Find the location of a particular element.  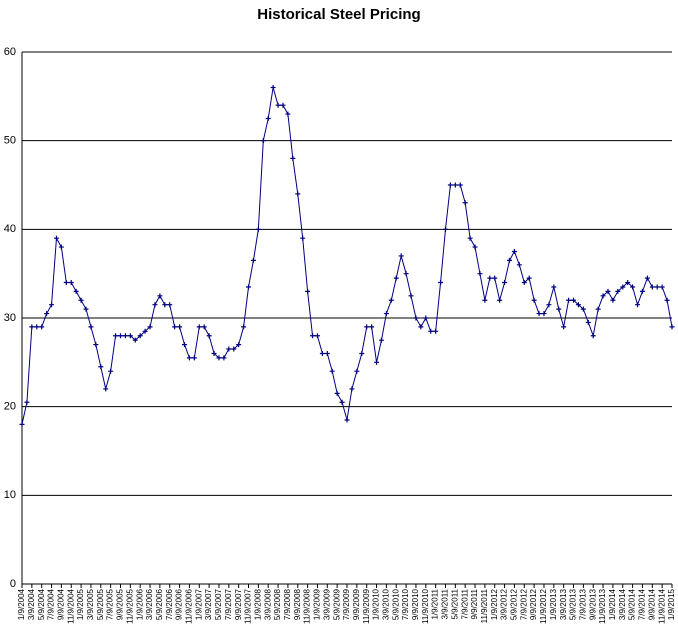

x-tick-label: 11/9/2006 is located at coordinates (189, 606).